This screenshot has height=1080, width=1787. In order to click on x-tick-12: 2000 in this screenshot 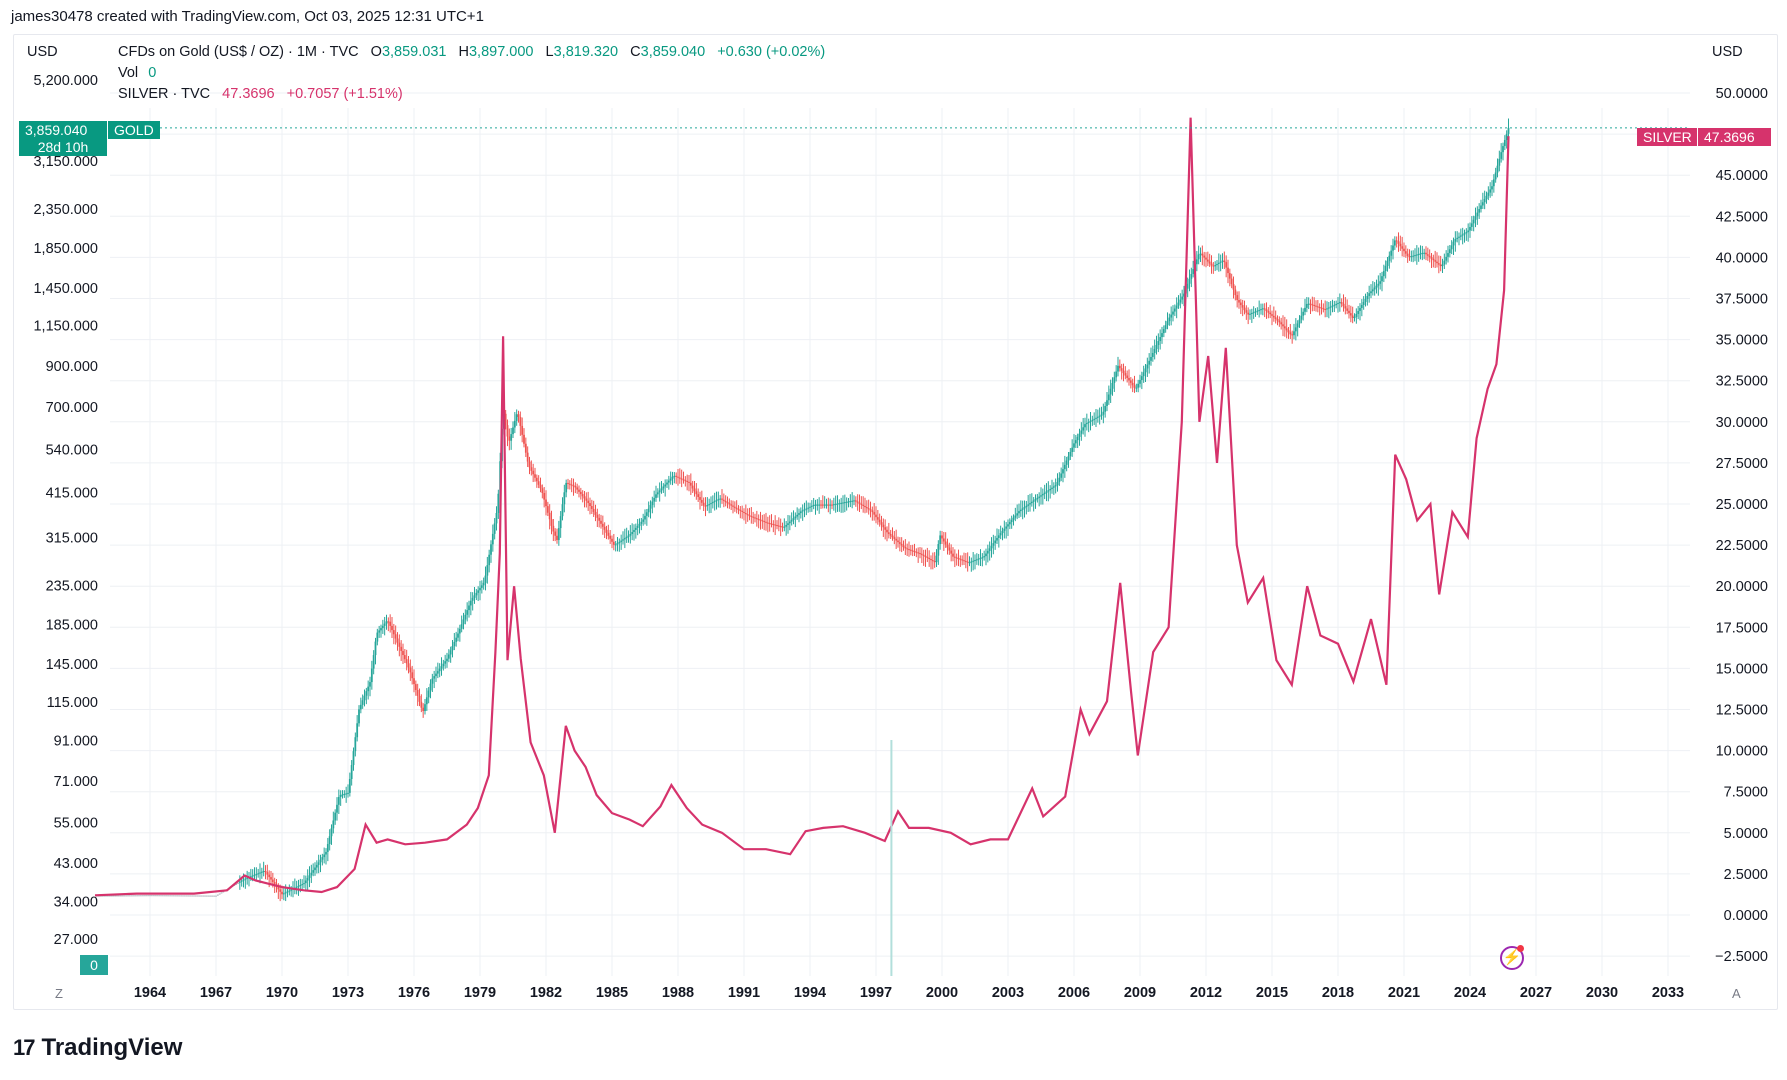, I will do `click(942, 993)`.